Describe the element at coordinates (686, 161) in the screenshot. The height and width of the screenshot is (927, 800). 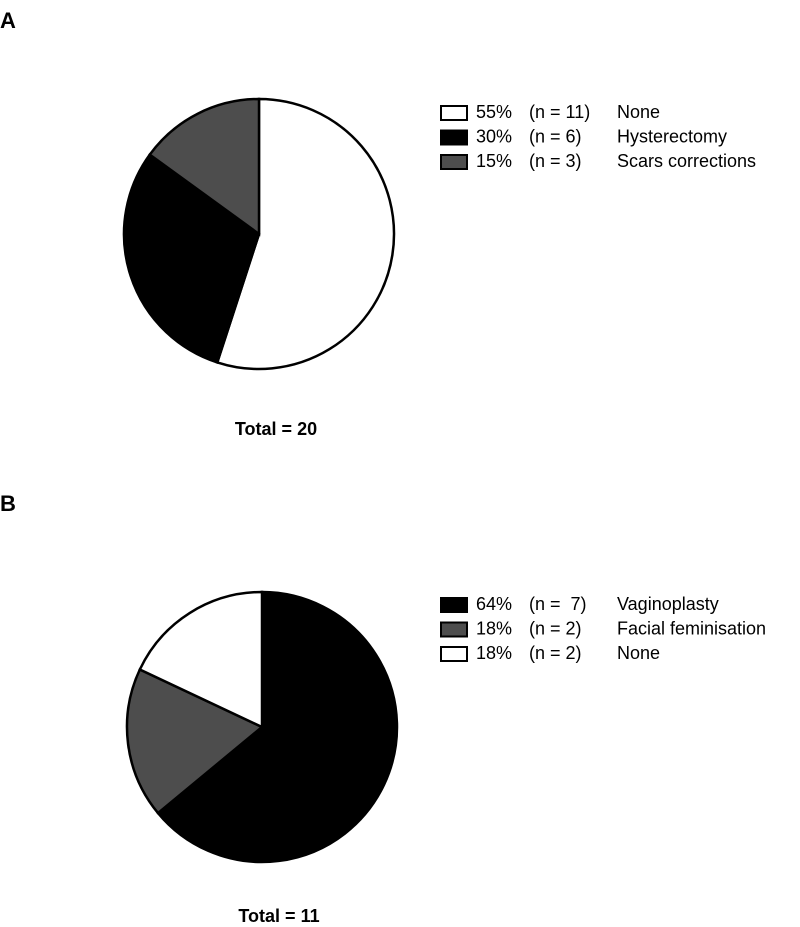
I see `legend-label: Scars corrections` at that location.